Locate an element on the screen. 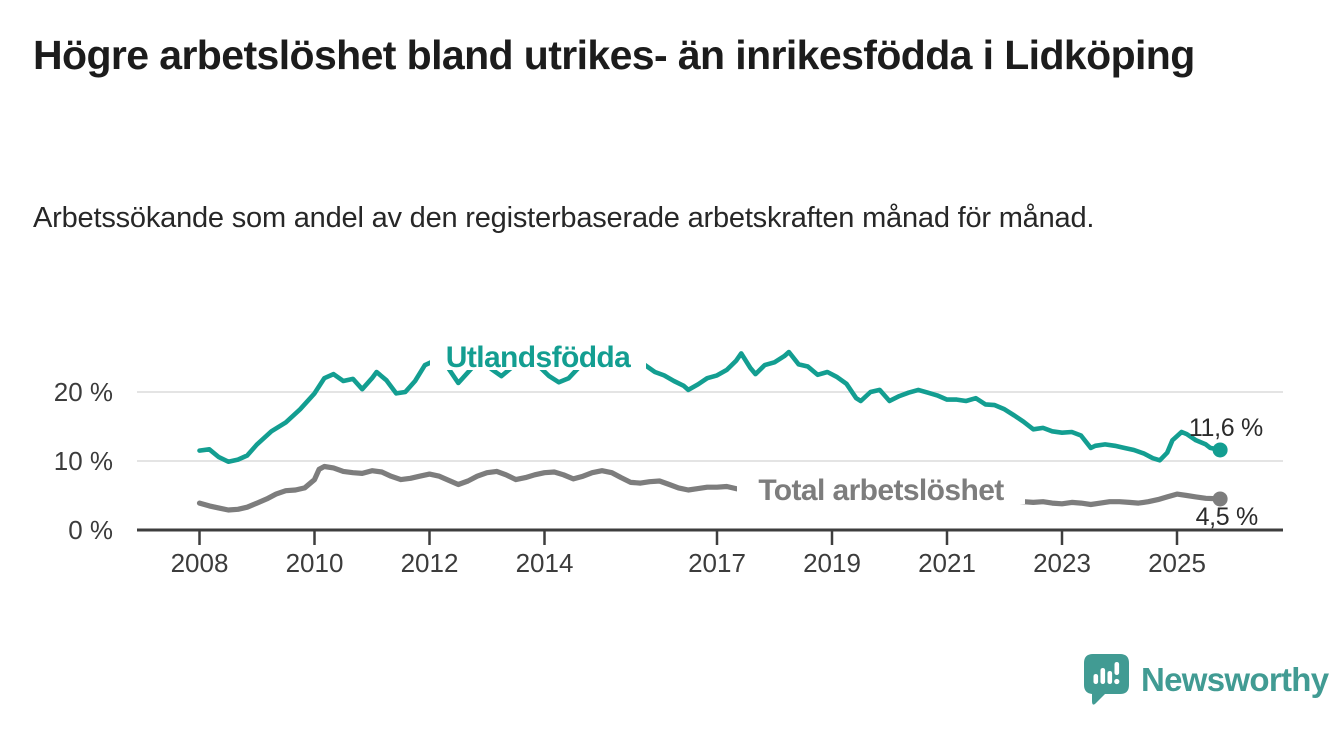  series-end-dot-utlandsfodda is located at coordinates (1220, 450).